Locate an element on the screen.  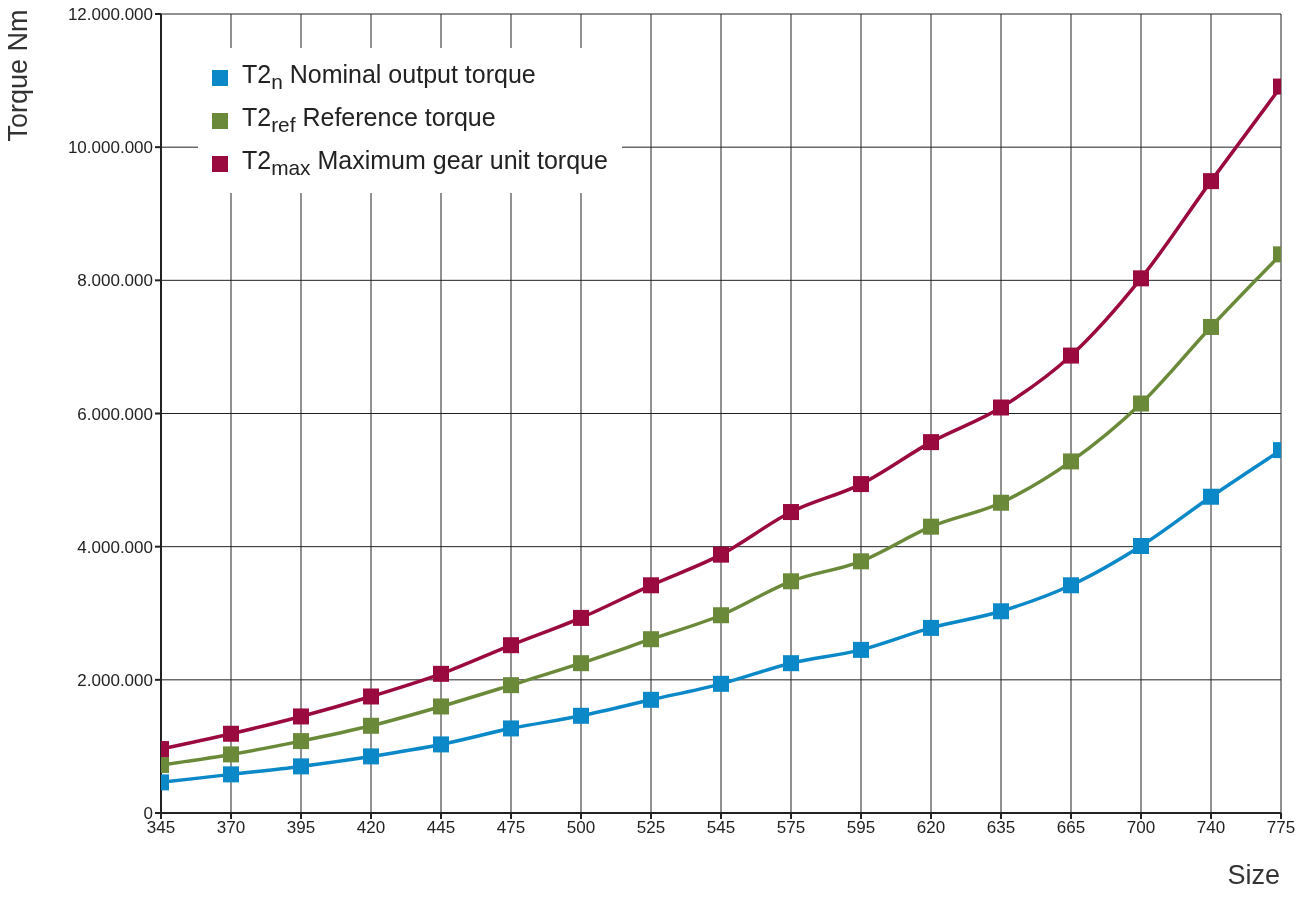
x-tick-label: 445 is located at coordinates (441, 828).